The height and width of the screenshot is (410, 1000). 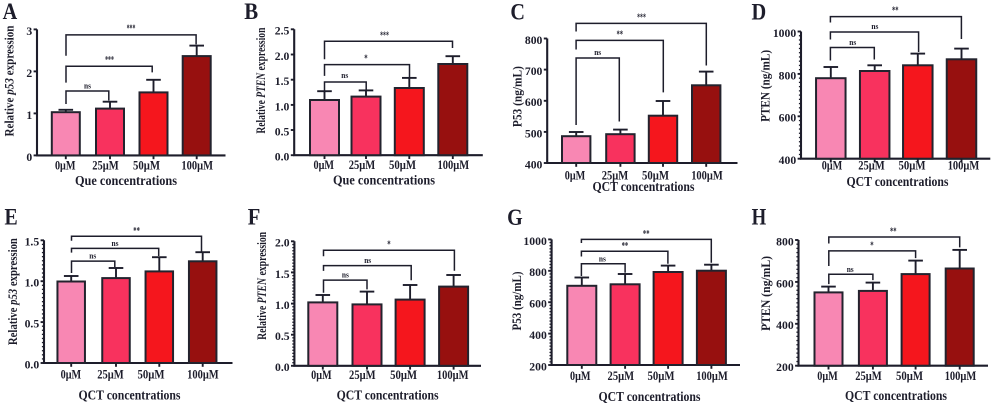 What do you see at coordinates (515, 217) in the screenshot?
I see `svg-text: G` at bounding box center [515, 217].